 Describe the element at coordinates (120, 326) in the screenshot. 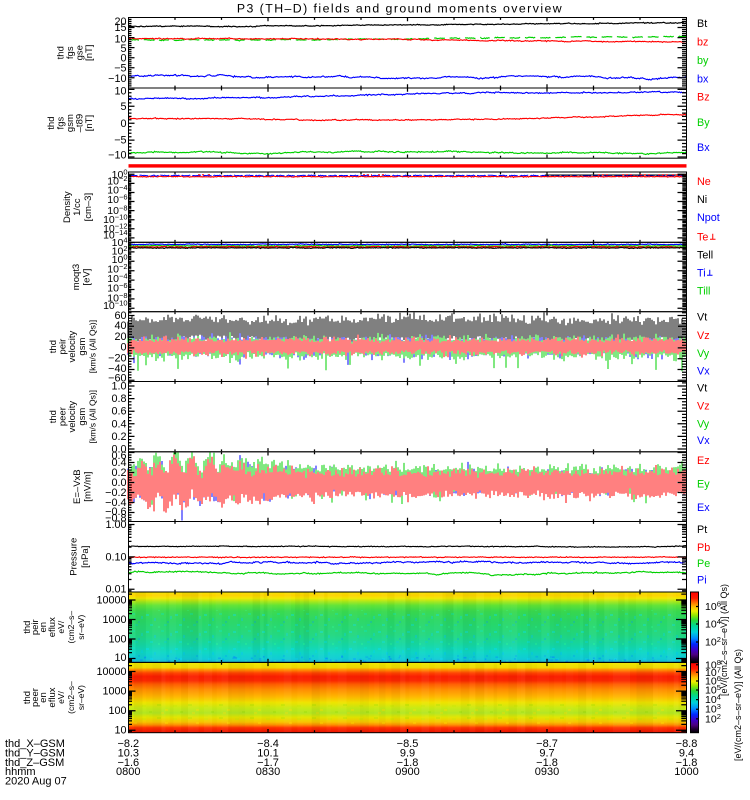

I see `svg-text: 40` at that location.